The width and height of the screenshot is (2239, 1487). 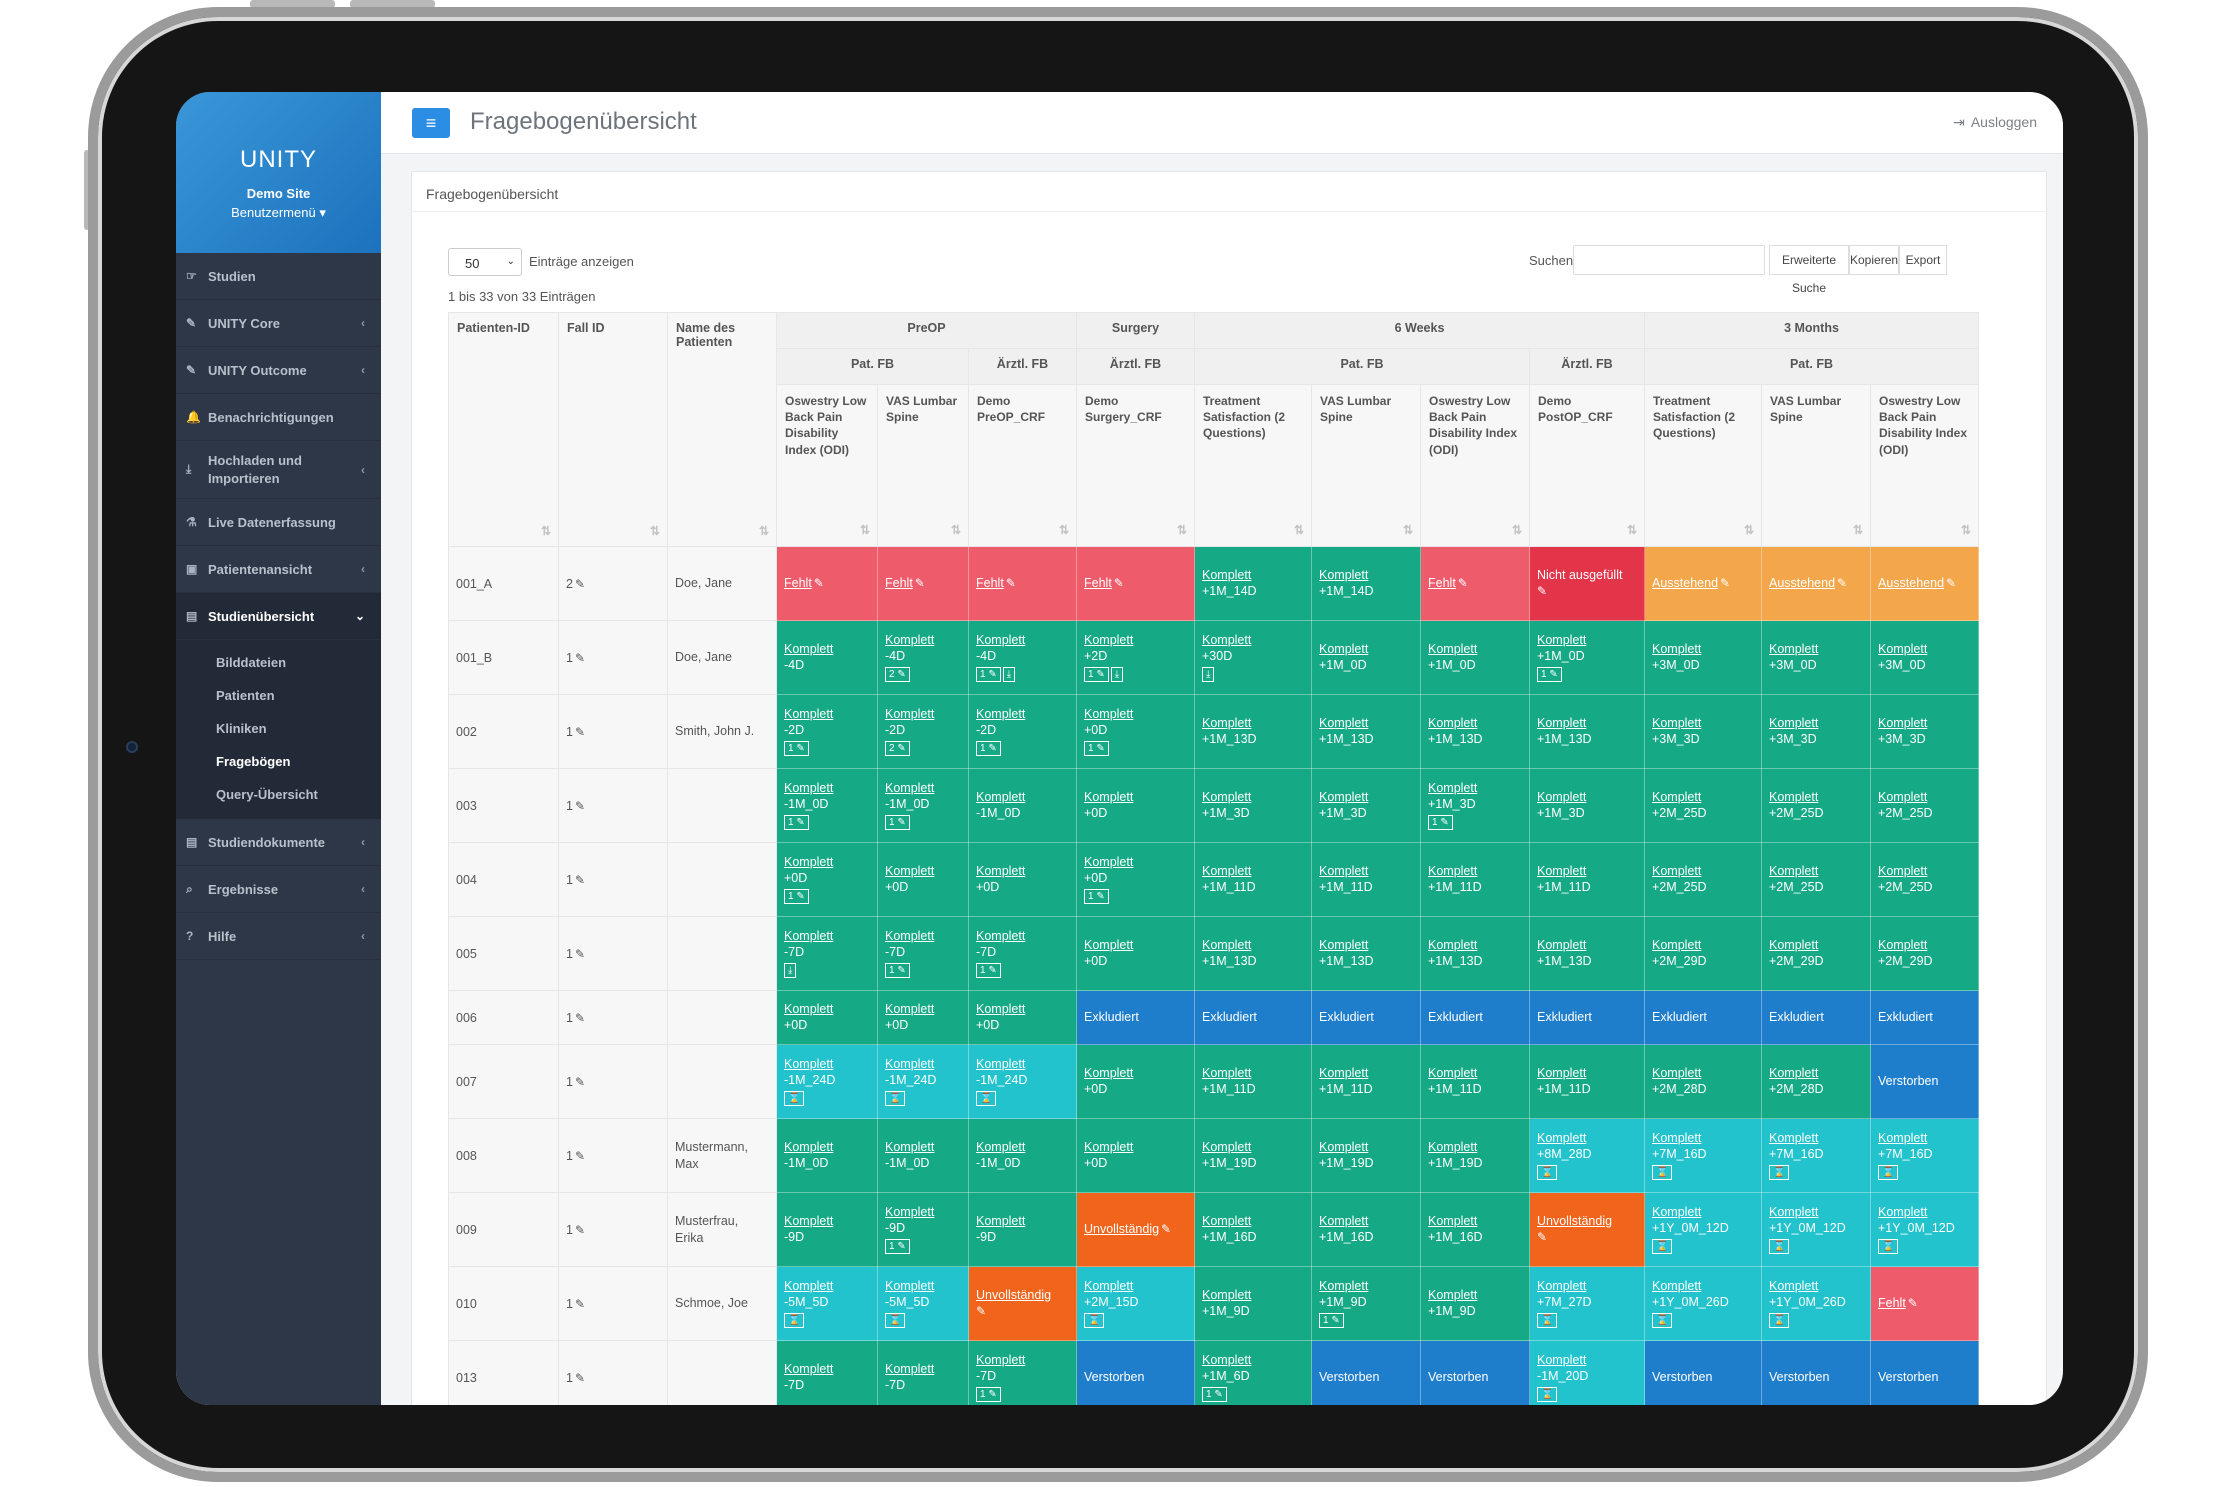 What do you see at coordinates (1475, 1229) in the screenshot?
I see `status-cell: Komplett +1M_16D` at bounding box center [1475, 1229].